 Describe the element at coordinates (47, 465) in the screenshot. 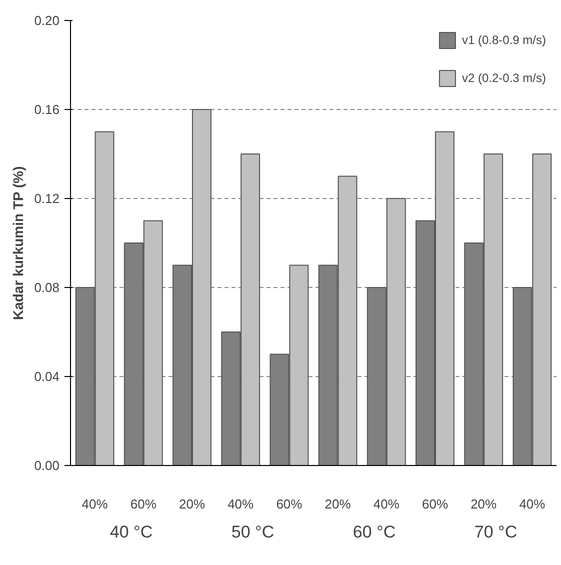

I see `y-tick-label: 0.00` at that location.